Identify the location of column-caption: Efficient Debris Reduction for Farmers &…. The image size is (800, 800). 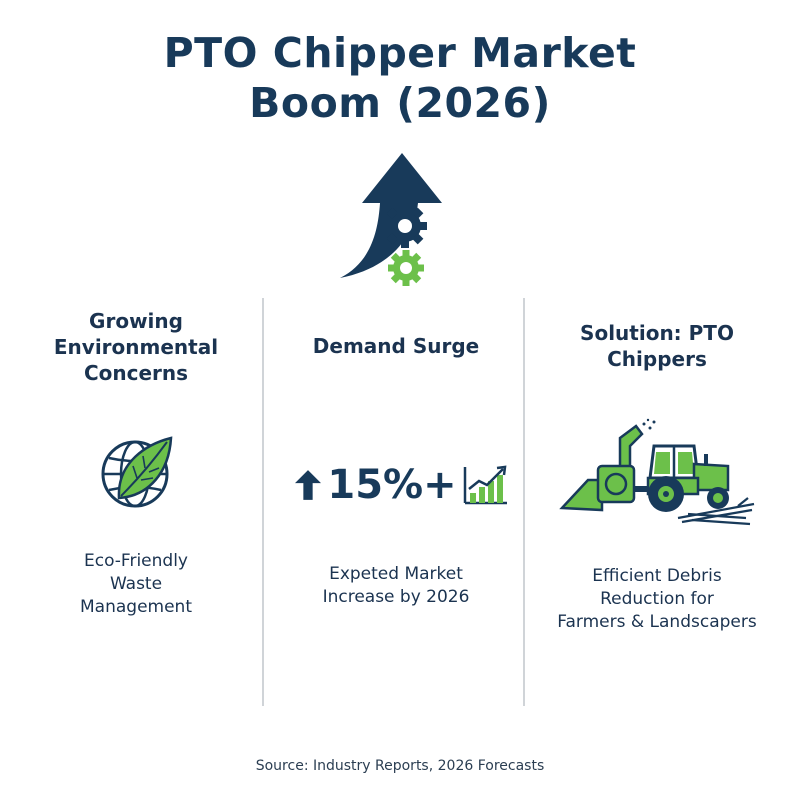
(657, 599).